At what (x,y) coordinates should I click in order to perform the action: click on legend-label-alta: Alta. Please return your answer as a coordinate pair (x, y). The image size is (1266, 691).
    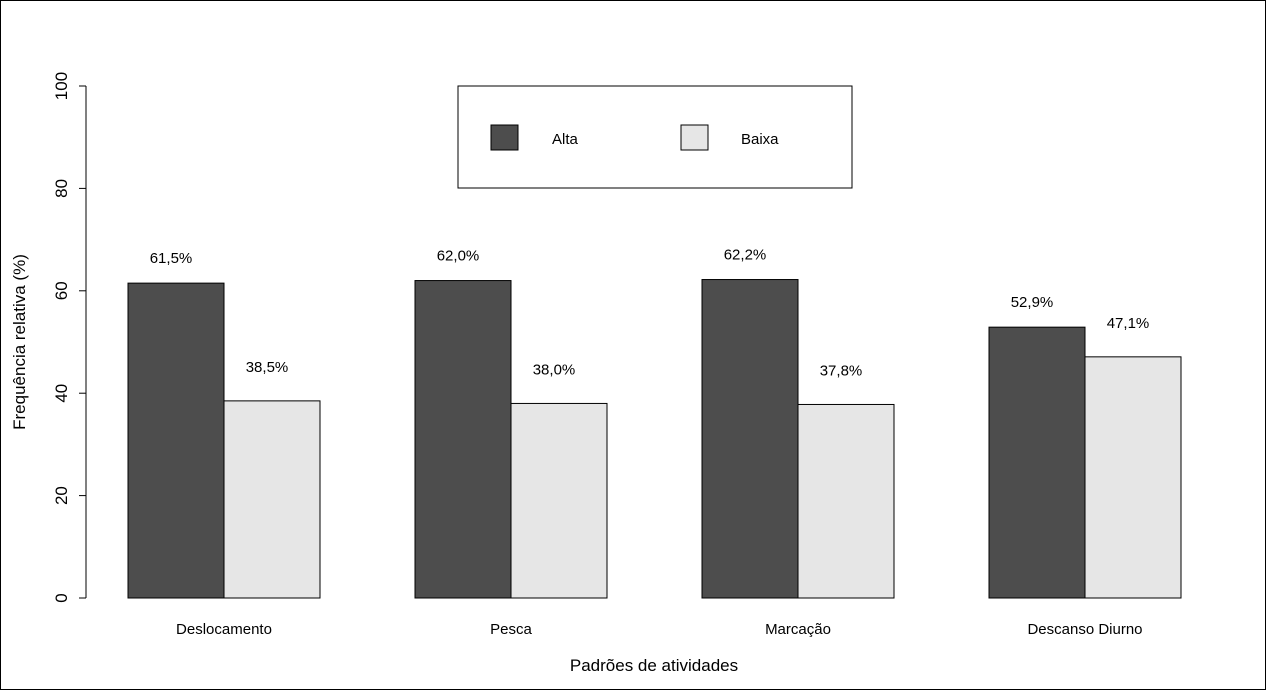
    Looking at the image, I should click on (565, 139).